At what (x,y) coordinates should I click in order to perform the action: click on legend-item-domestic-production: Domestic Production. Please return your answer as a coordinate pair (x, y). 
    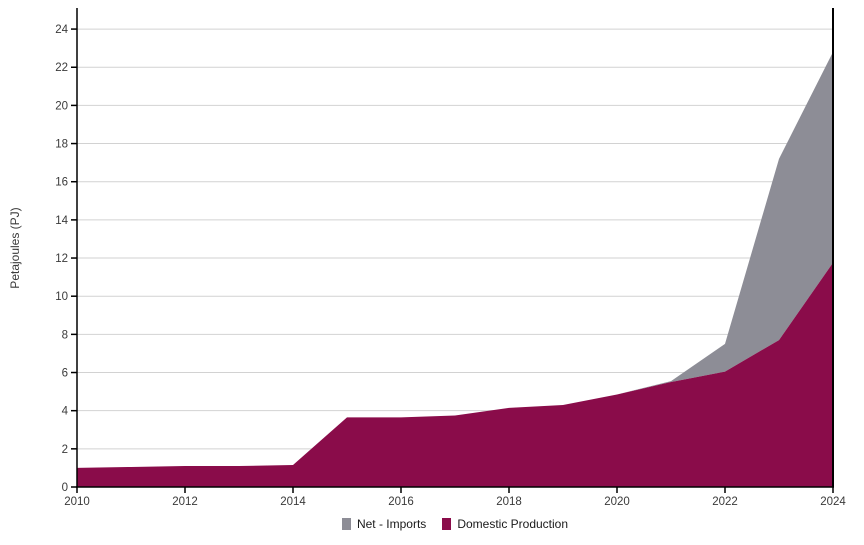
    Looking at the image, I should click on (505, 524).